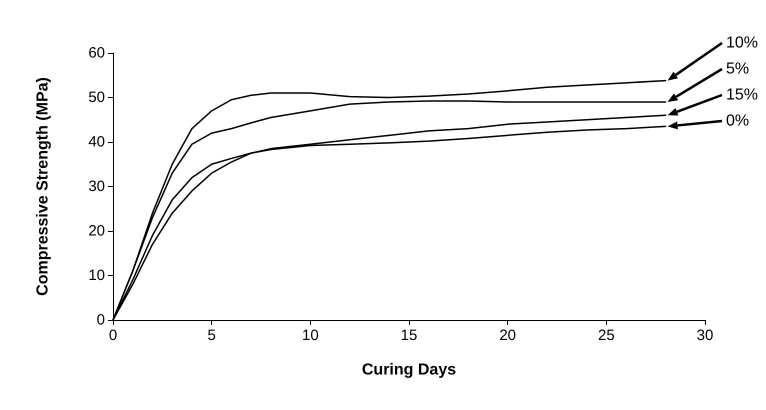  What do you see at coordinates (96, 53) in the screenshot?
I see `y-tick-label: 60` at bounding box center [96, 53].